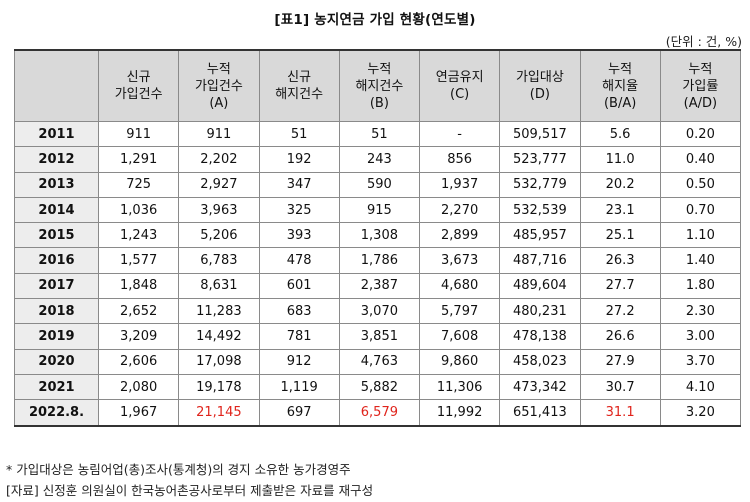 The image size is (750, 502). What do you see at coordinates (700, 184) in the screenshot?
I see `cell-cumulative-subscription-rate: 0.50` at bounding box center [700, 184].